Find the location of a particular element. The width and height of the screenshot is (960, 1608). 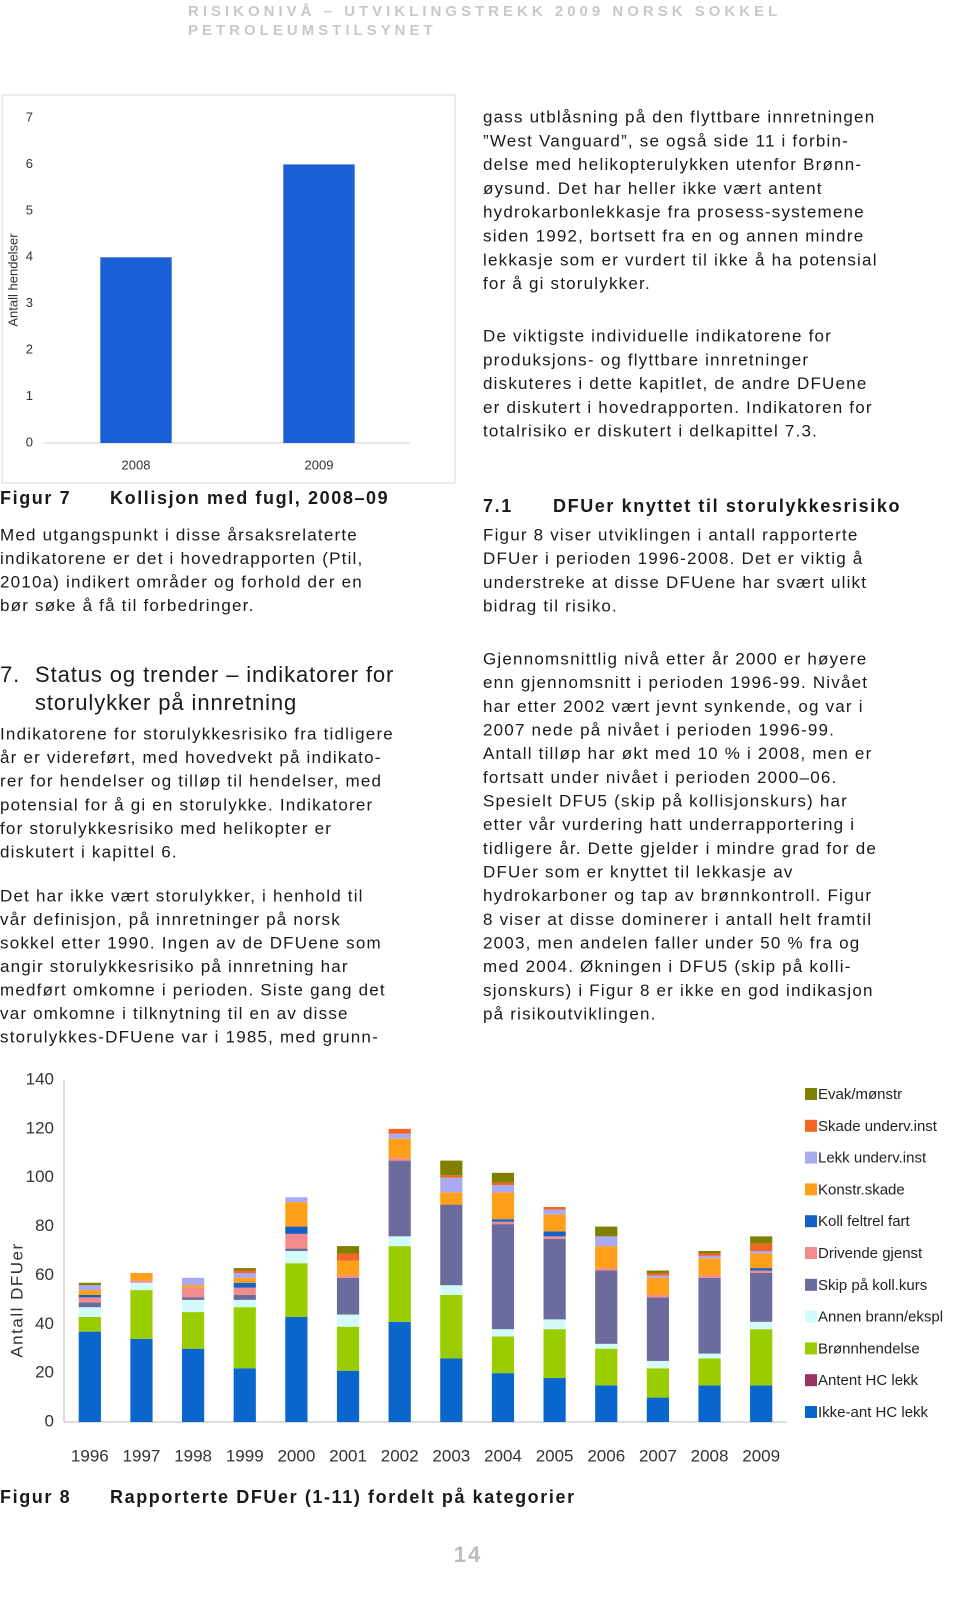

y-tick-label: 40 is located at coordinates (44, 1323).